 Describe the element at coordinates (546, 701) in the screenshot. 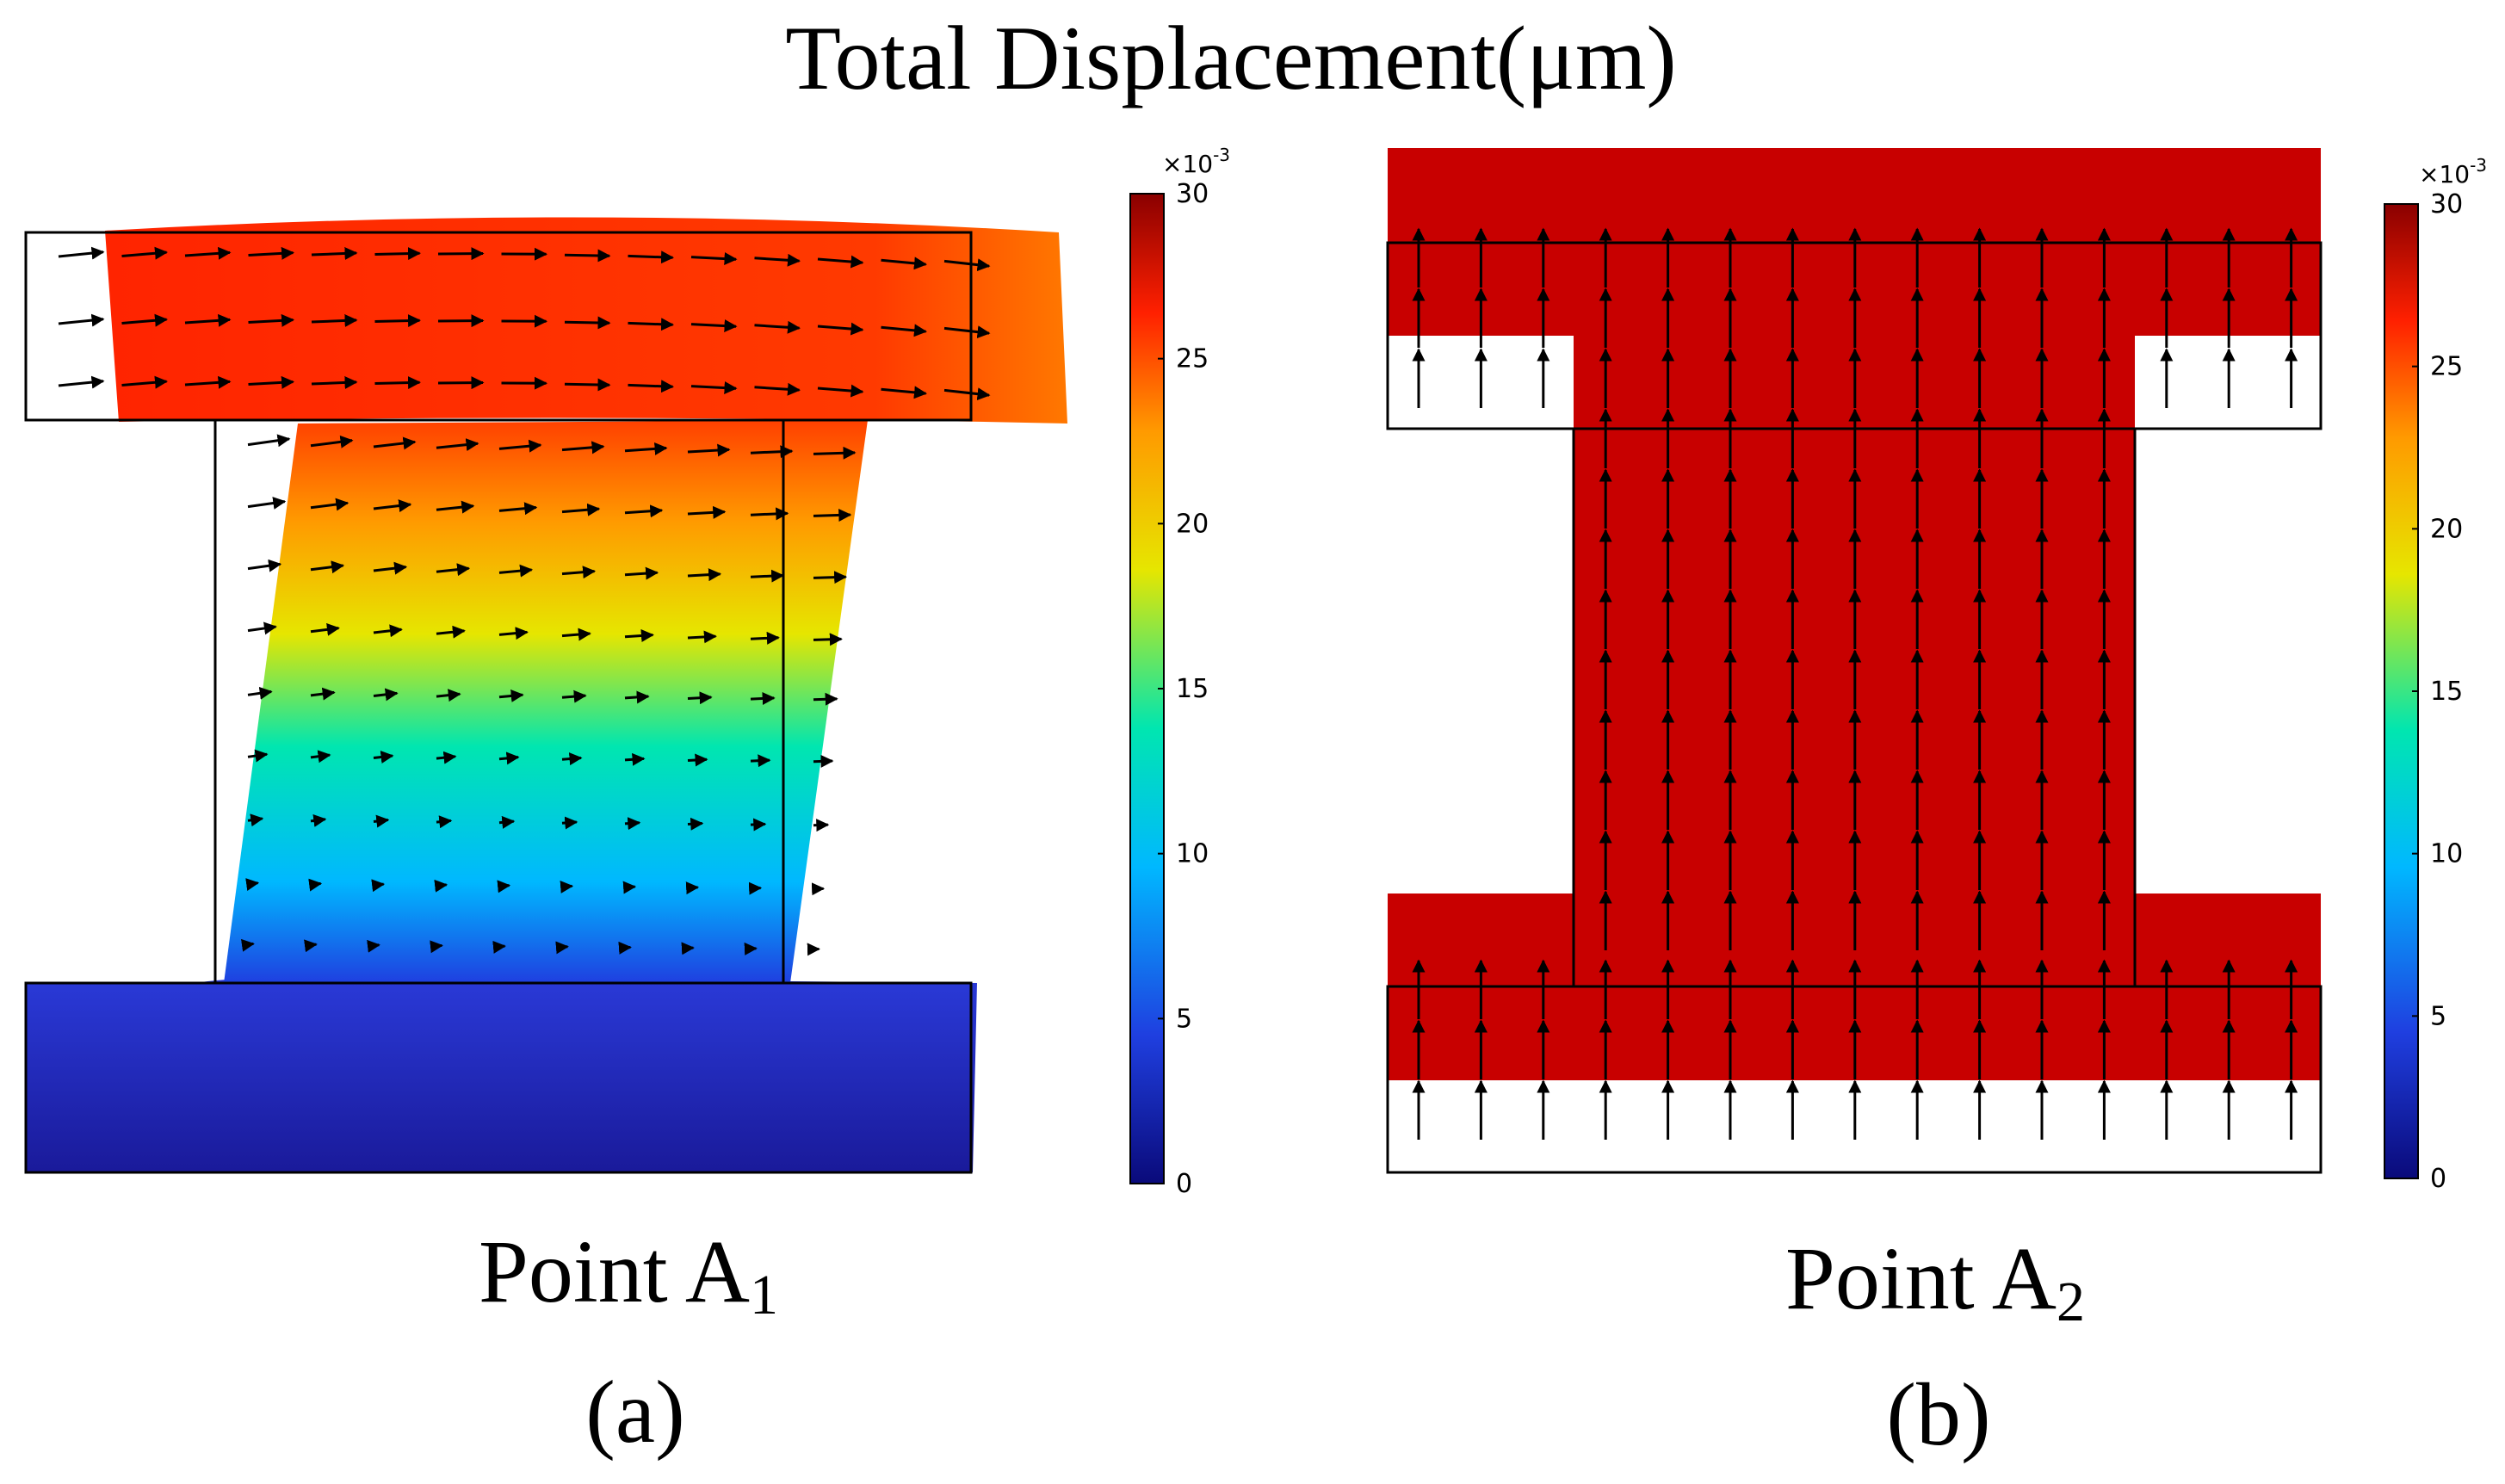

I see `panel-a-column` at that location.